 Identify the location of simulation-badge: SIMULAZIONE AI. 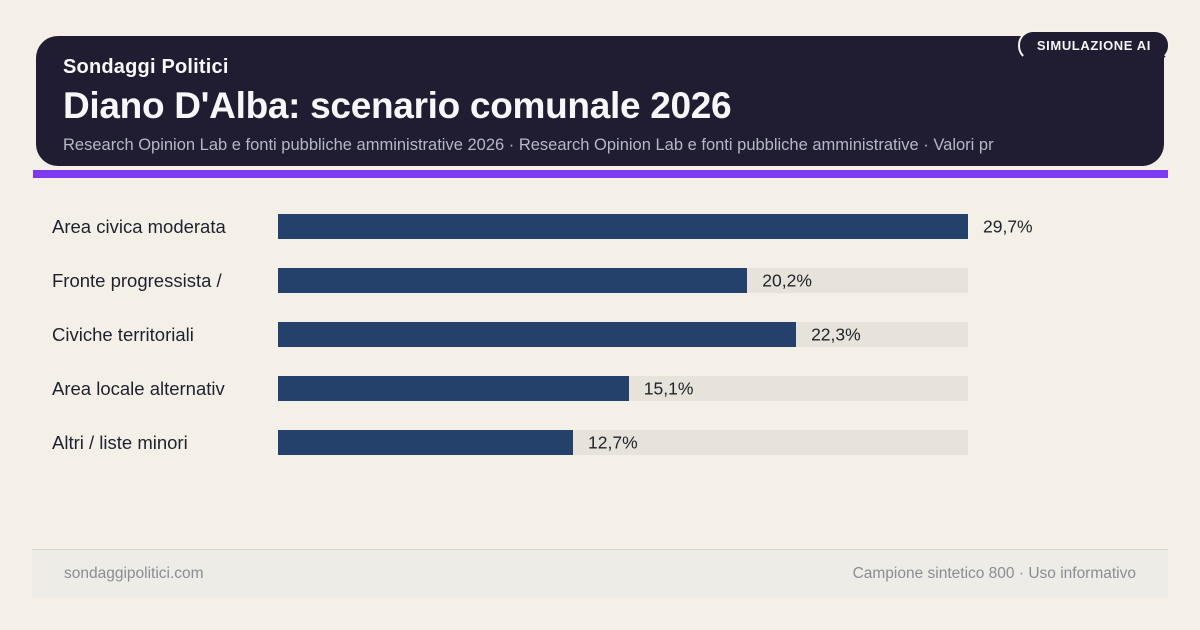
(1093, 45).